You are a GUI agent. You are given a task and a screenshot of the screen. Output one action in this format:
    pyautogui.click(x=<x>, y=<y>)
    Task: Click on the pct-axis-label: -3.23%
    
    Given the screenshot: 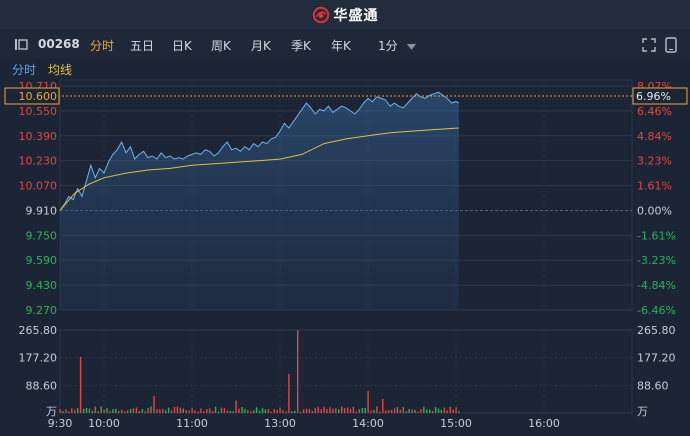 What is the action you would take?
    pyautogui.click(x=656, y=260)
    